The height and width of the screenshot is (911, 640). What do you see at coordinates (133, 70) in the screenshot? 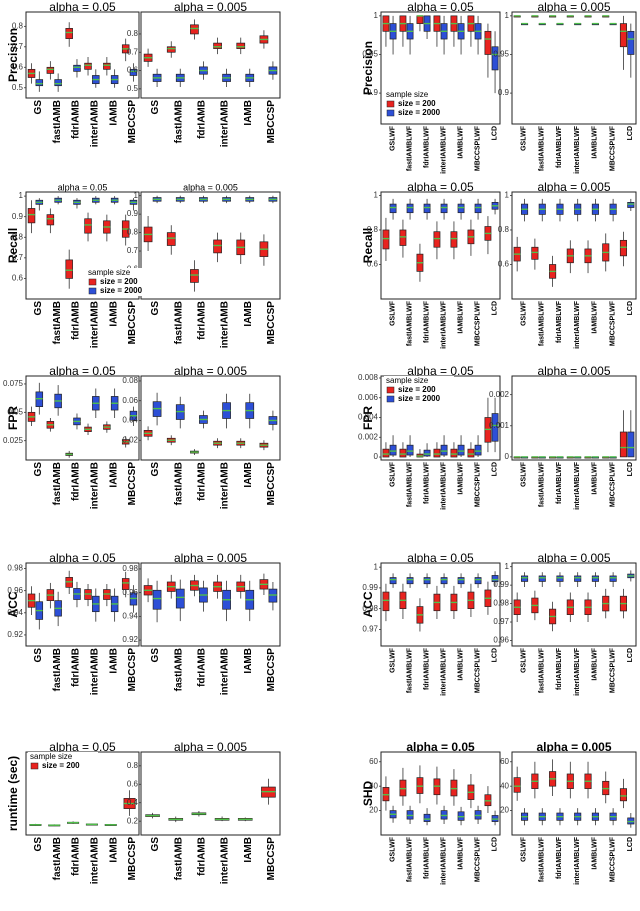
I see `y-tick-label: 0.6` at bounding box center [133, 70].